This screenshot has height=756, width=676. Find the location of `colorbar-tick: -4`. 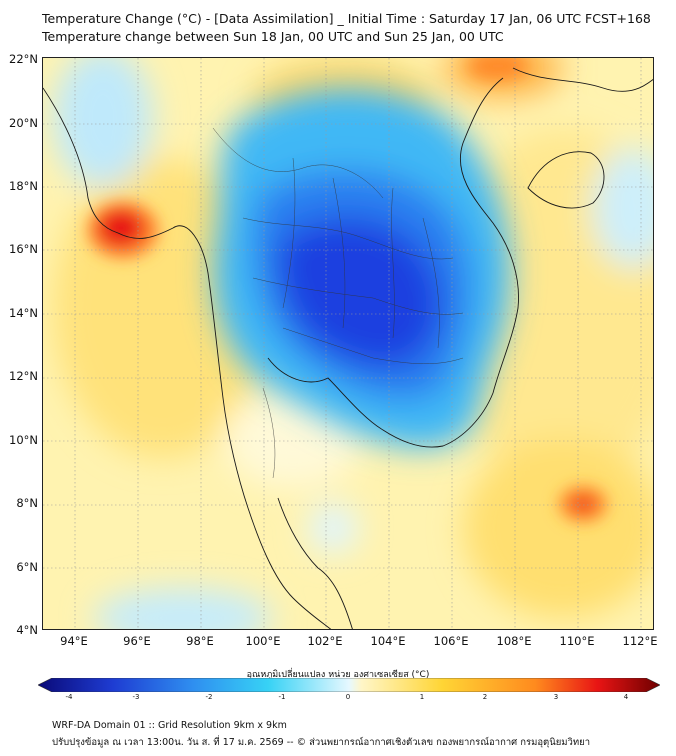

colorbar-tick: -4 is located at coordinates (69, 697).